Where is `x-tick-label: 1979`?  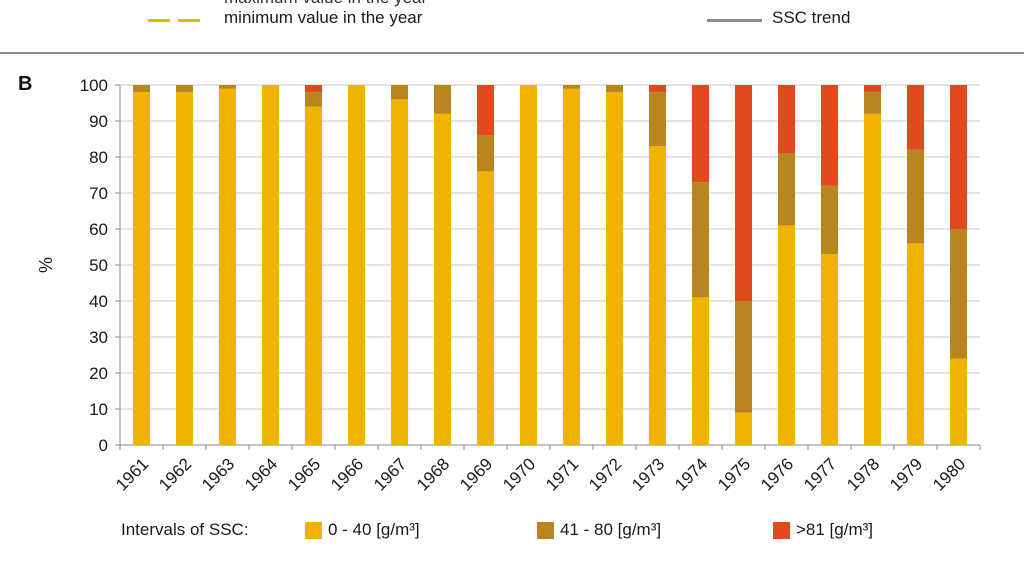 x-tick-label: 1979 is located at coordinates (906, 474).